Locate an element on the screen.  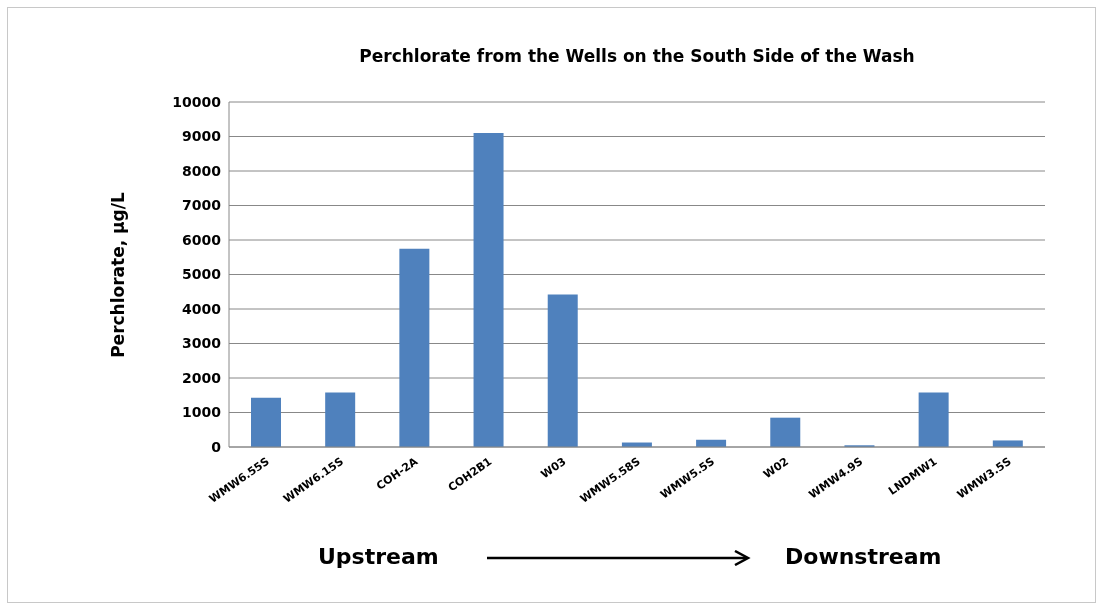
y-tick-label: 4000 is located at coordinates (202, 308).